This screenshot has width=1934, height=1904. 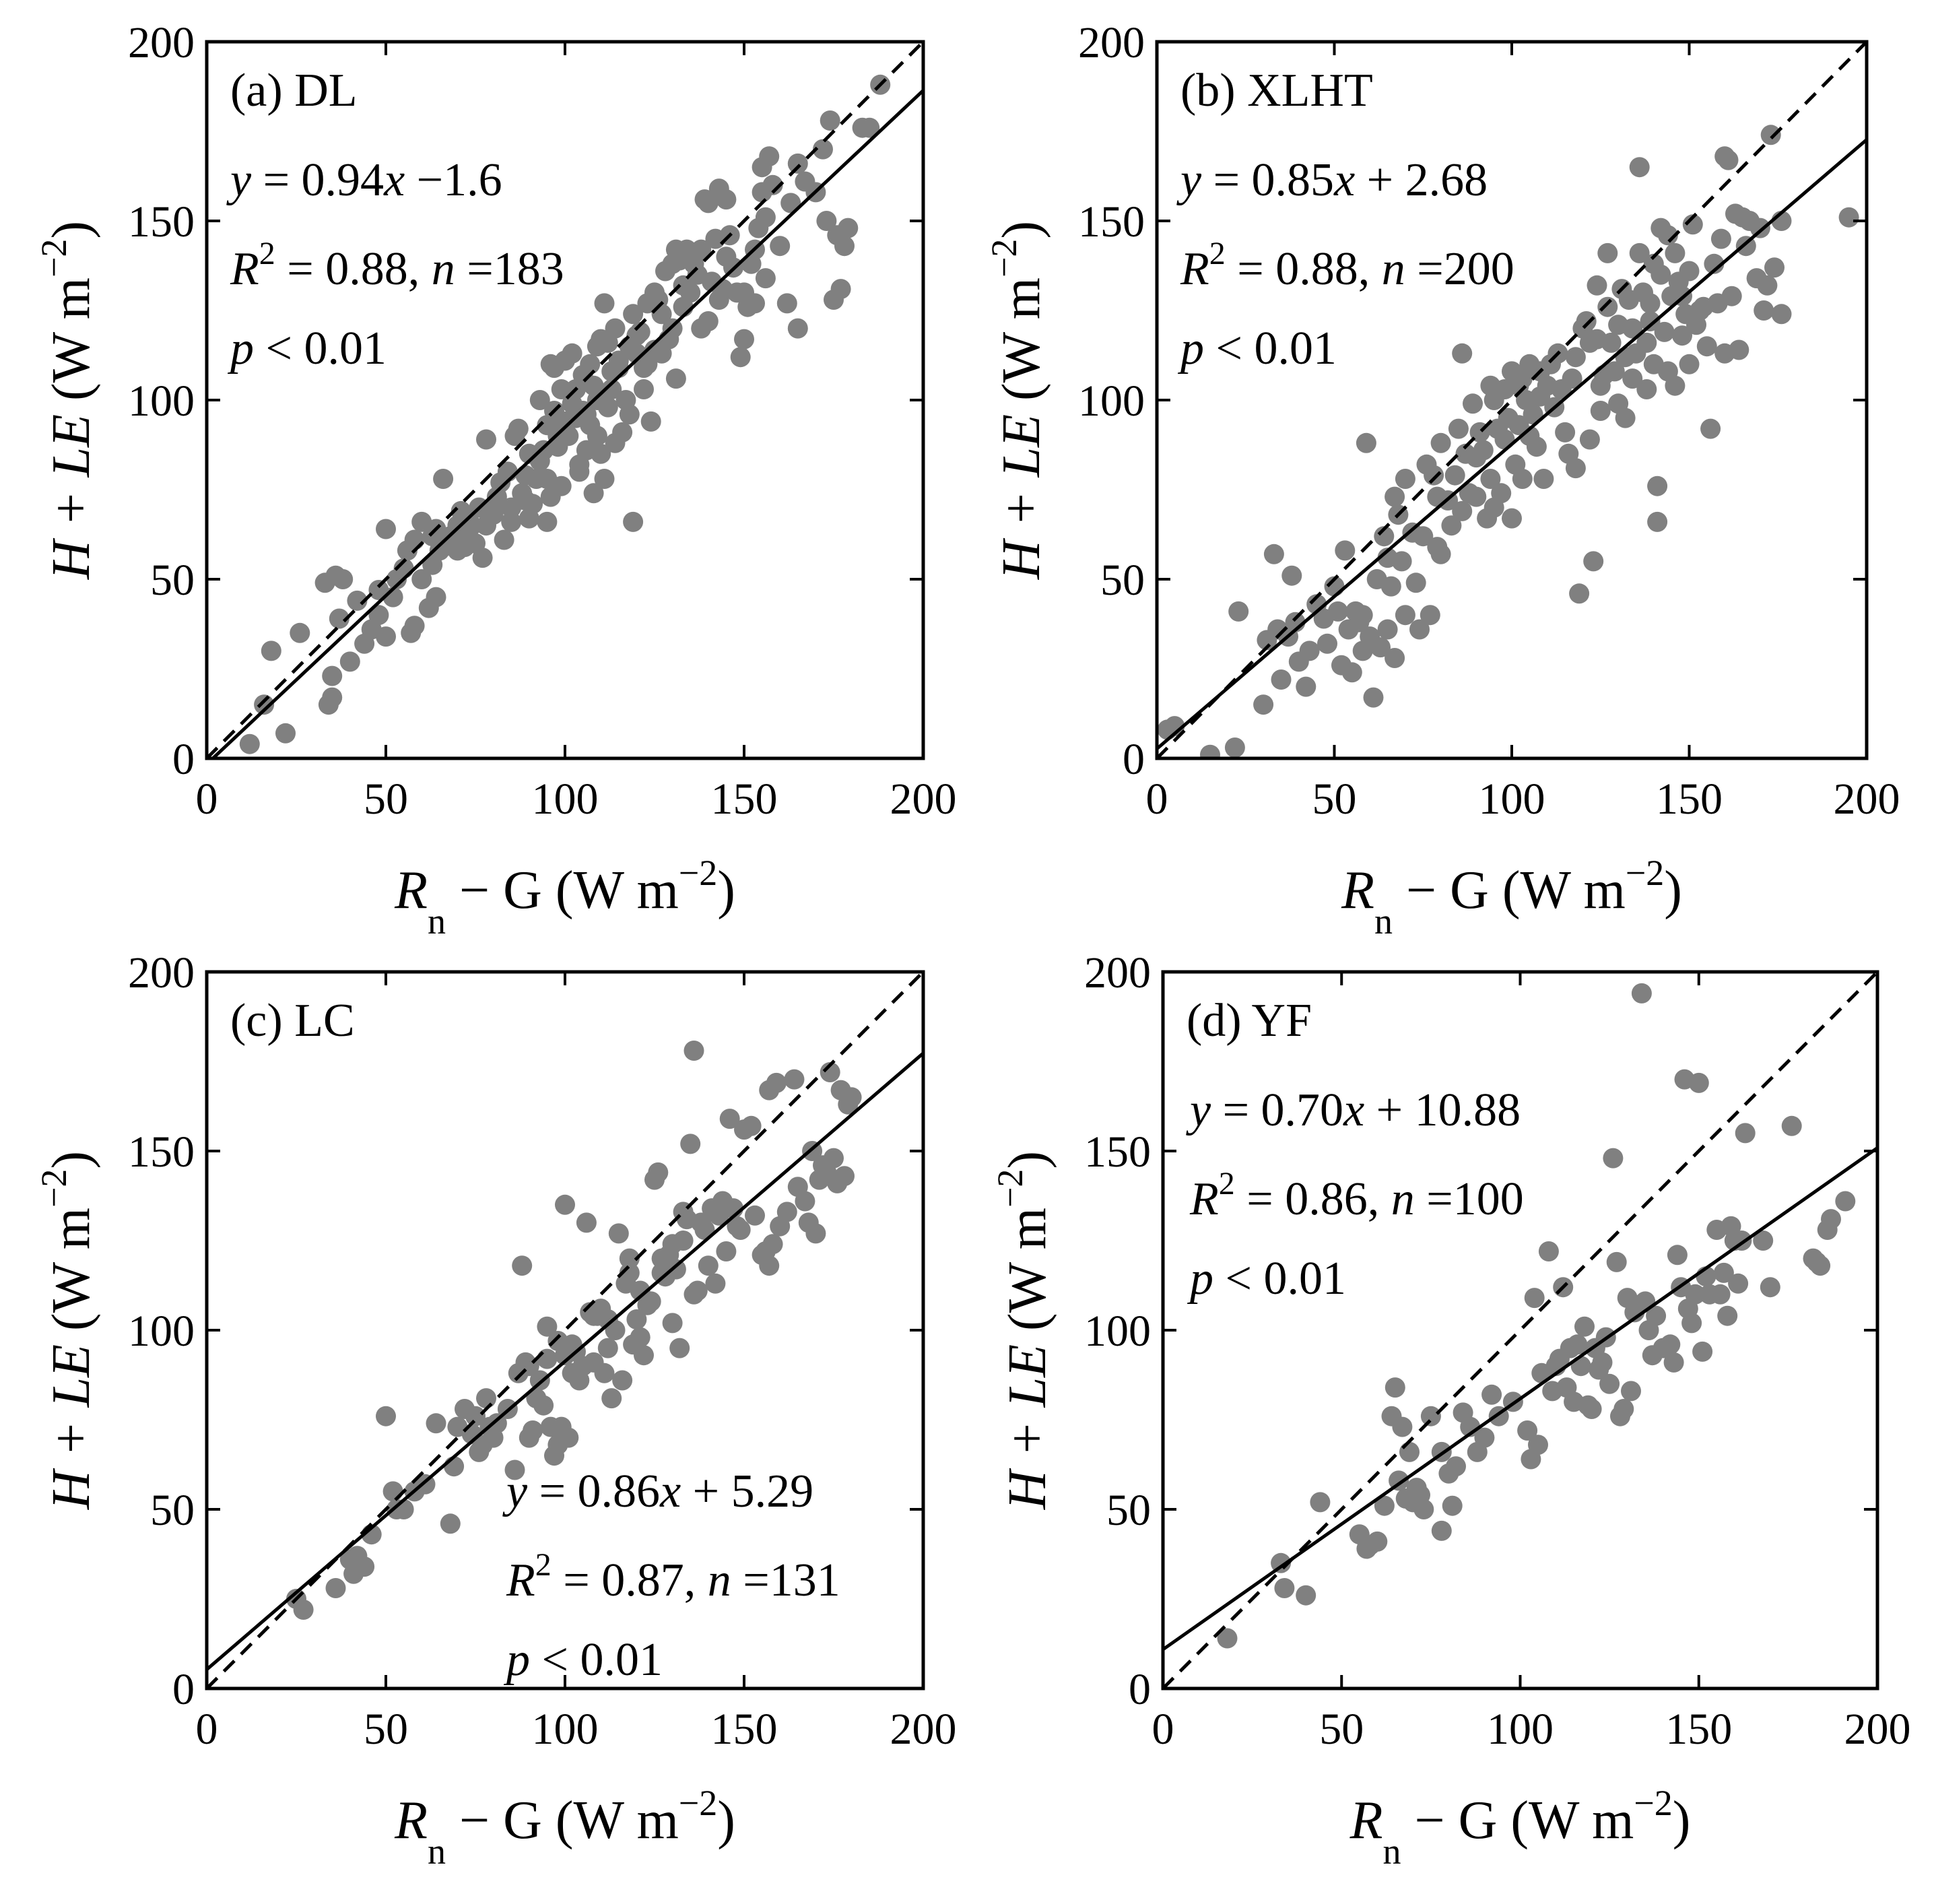 What do you see at coordinates (397, 265) in the screenshot?
I see `r-squared-text: R2 = 0.88, n =183` at bounding box center [397, 265].